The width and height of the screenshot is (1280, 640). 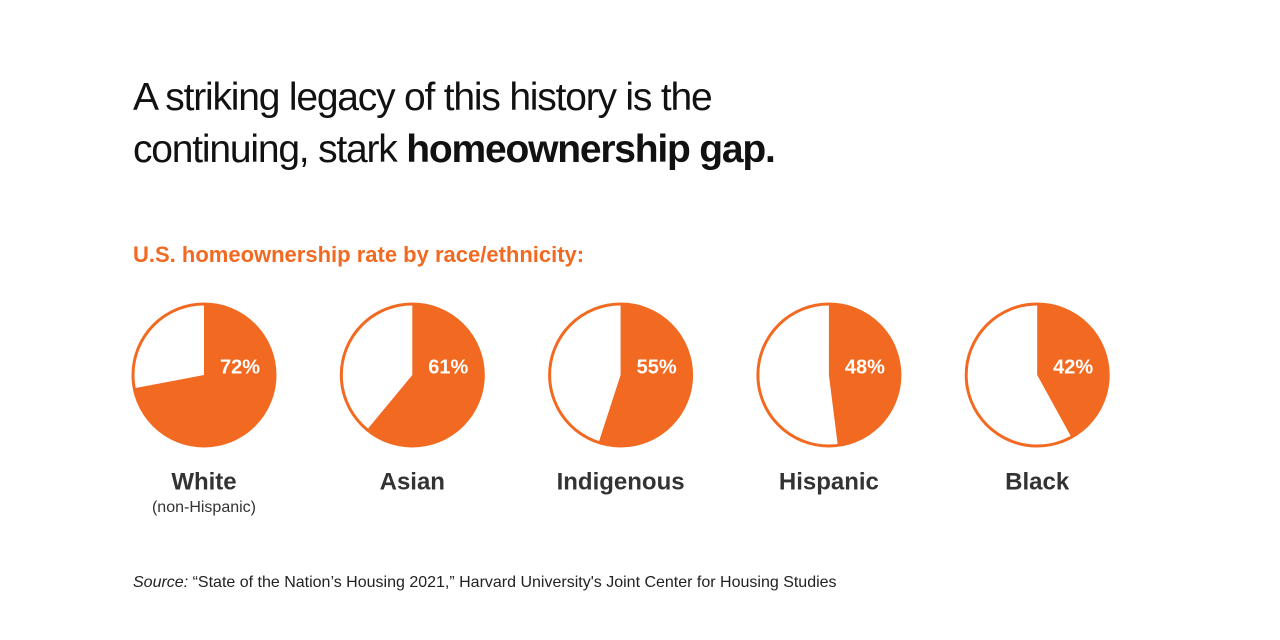 I want to click on value-label: 55%, so click(x=657, y=367).